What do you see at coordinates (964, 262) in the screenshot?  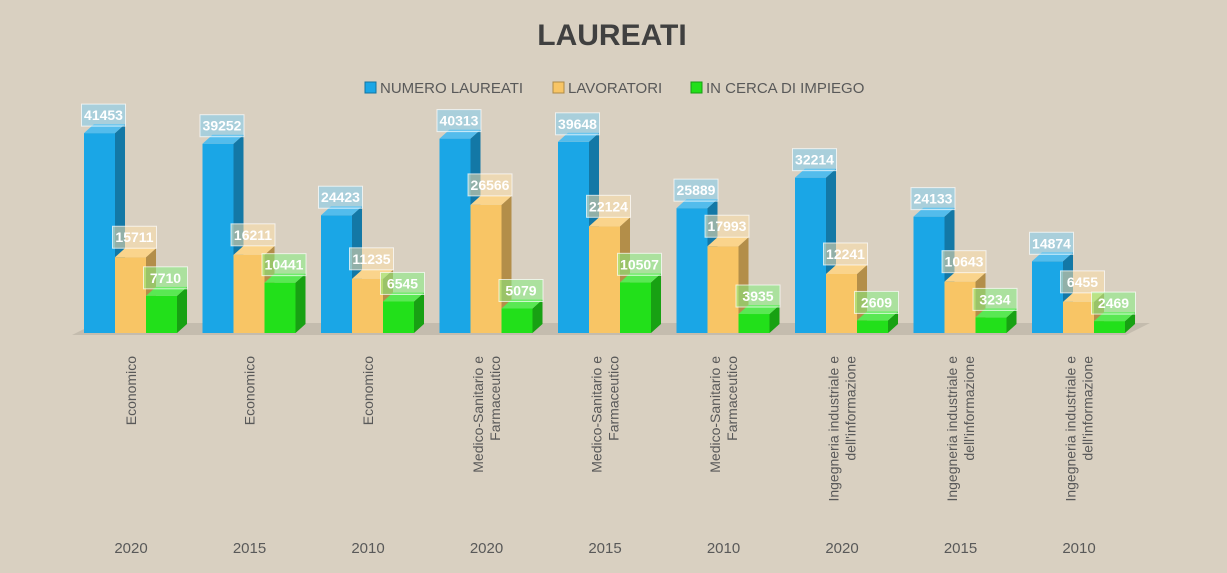 I see `data-label: 10643` at bounding box center [964, 262].